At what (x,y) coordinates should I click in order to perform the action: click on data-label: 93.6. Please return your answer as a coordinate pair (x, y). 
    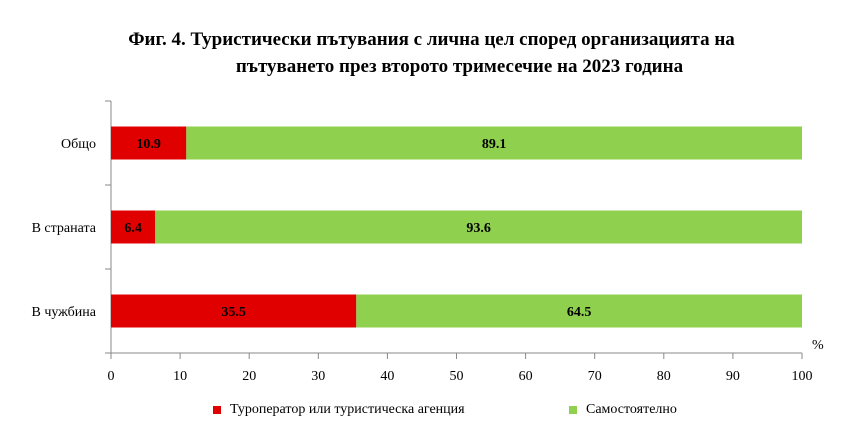
    Looking at the image, I should click on (478, 228).